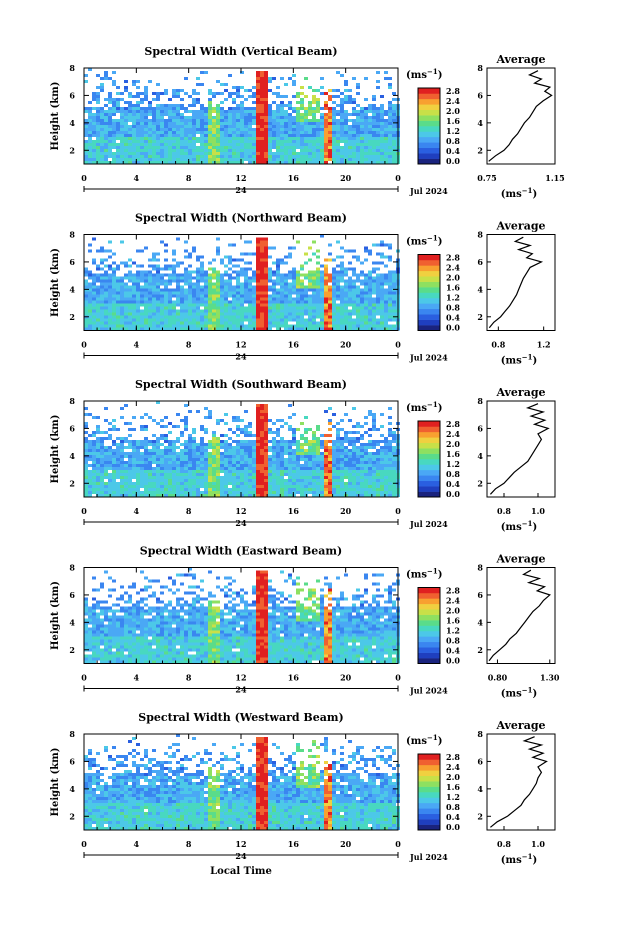 The image size is (621, 929). I want to click on y-tick-label: 2, so click(72, 317).